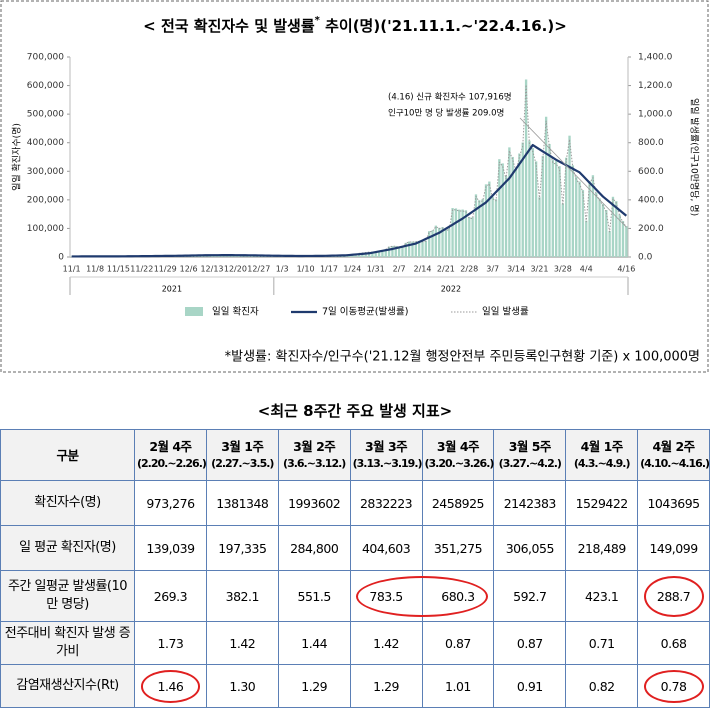 This screenshot has height=708, width=710. What do you see at coordinates (45, 143) in the screenshot?
I see `y-tick-label: 400,000` at bounding box center [45, 143].